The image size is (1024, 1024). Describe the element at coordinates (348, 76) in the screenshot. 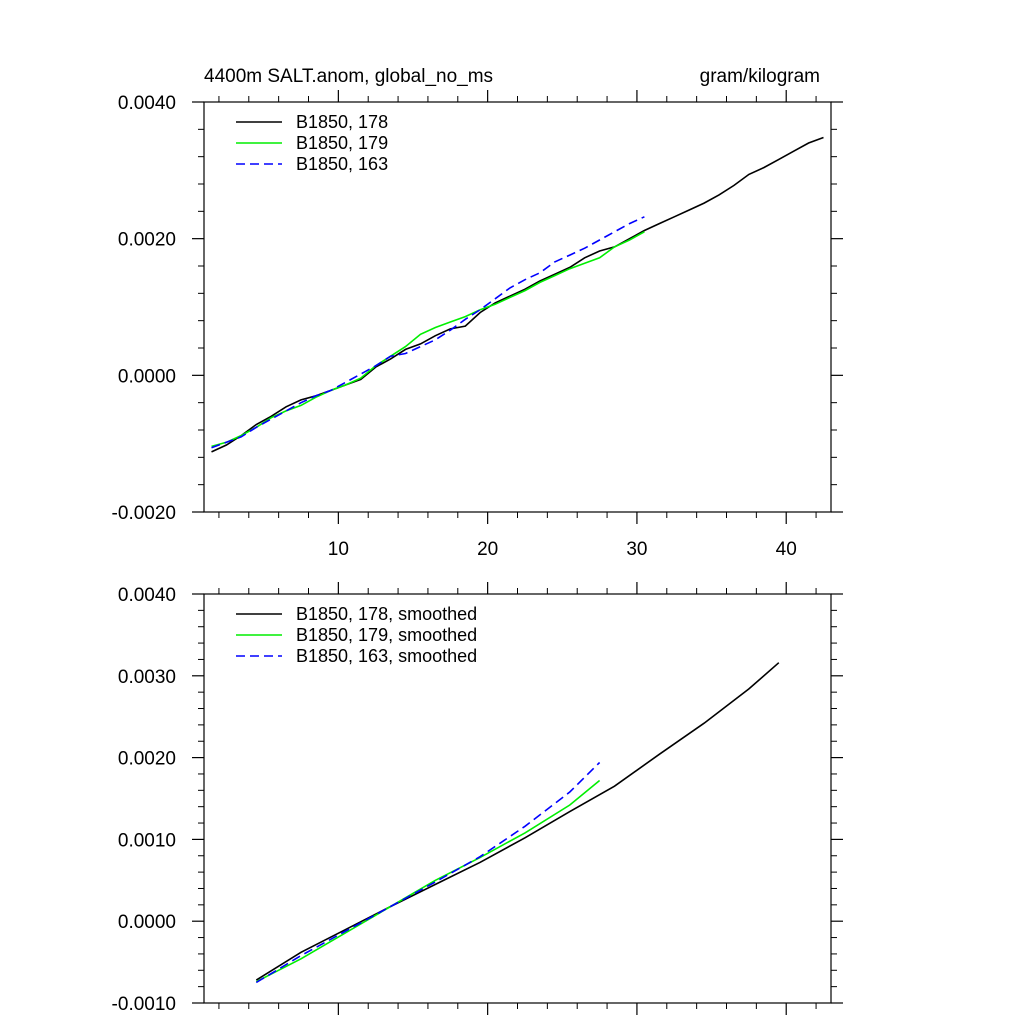

I see `chart-title: 4400m SALT.anom, global_no_ms` at that location.